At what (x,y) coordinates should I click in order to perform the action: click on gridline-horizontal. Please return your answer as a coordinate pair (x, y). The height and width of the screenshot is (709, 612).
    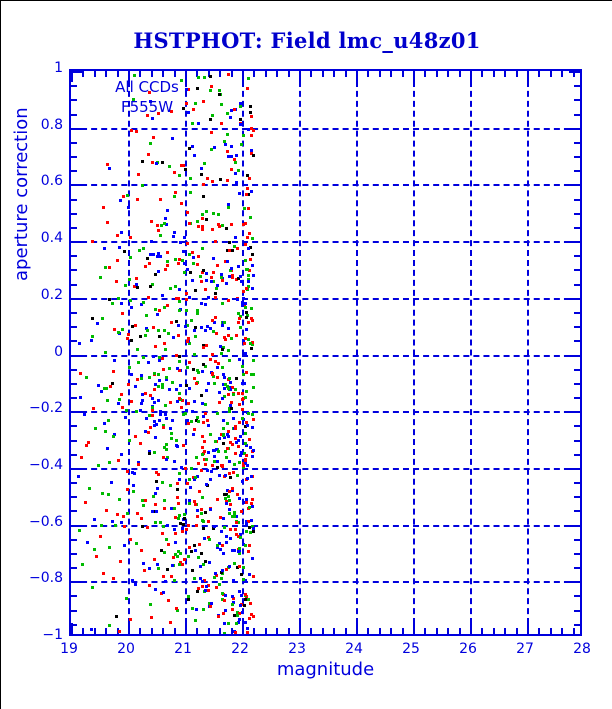
    Looking at the image, I should click on (325, 525).